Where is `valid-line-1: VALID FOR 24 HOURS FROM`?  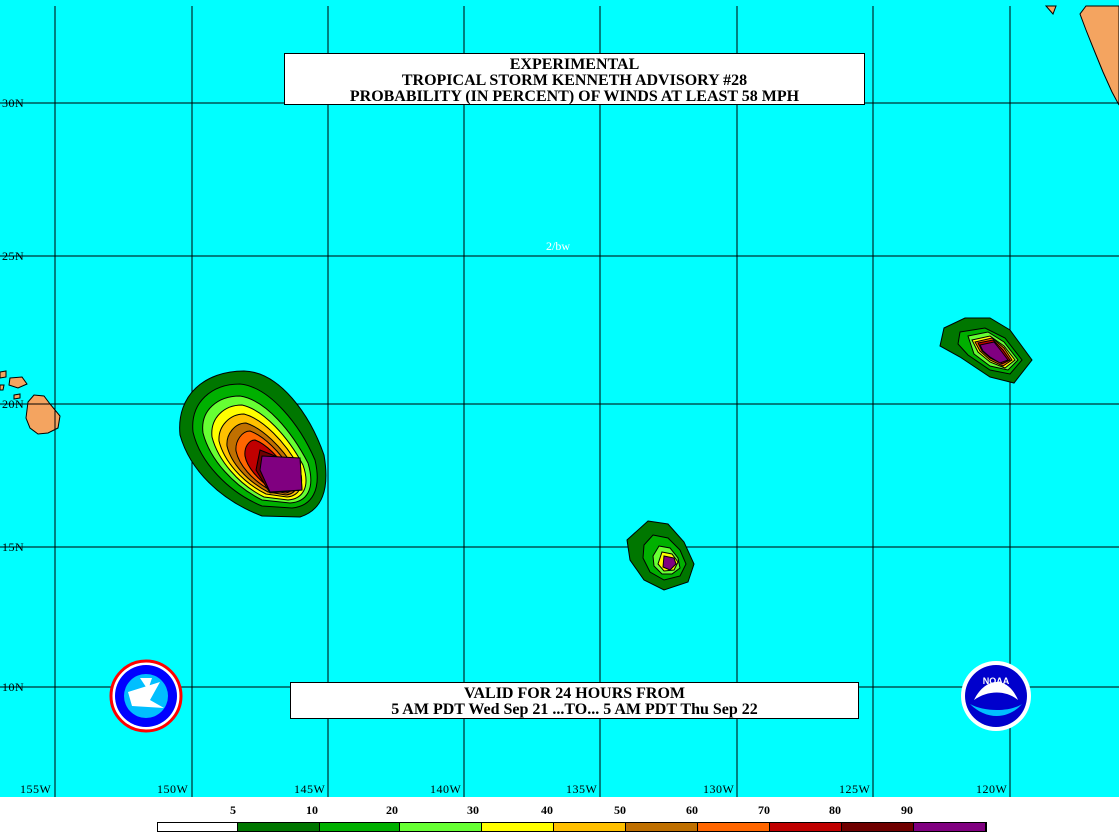
valid-line-1: VALID FOR 24 HOURS FROM is located at coordinates (574, 693).